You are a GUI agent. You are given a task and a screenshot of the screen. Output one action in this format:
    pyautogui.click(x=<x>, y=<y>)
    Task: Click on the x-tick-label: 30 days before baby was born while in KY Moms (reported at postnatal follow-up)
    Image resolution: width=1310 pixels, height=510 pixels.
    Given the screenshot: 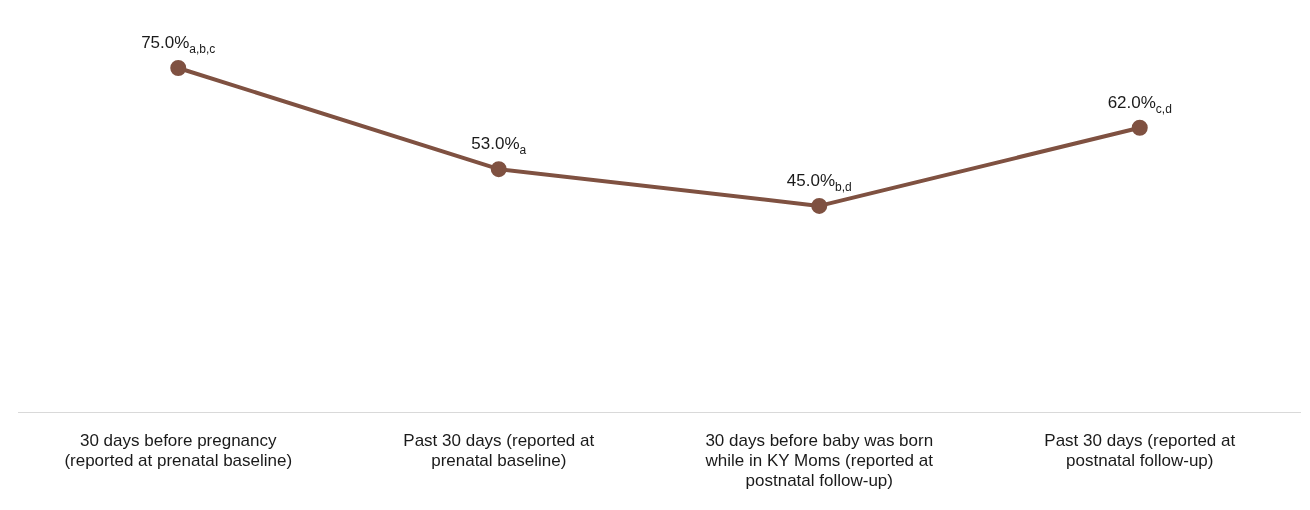 What is the action you would take?
    pyautogui.click(x=819, y=460)
    